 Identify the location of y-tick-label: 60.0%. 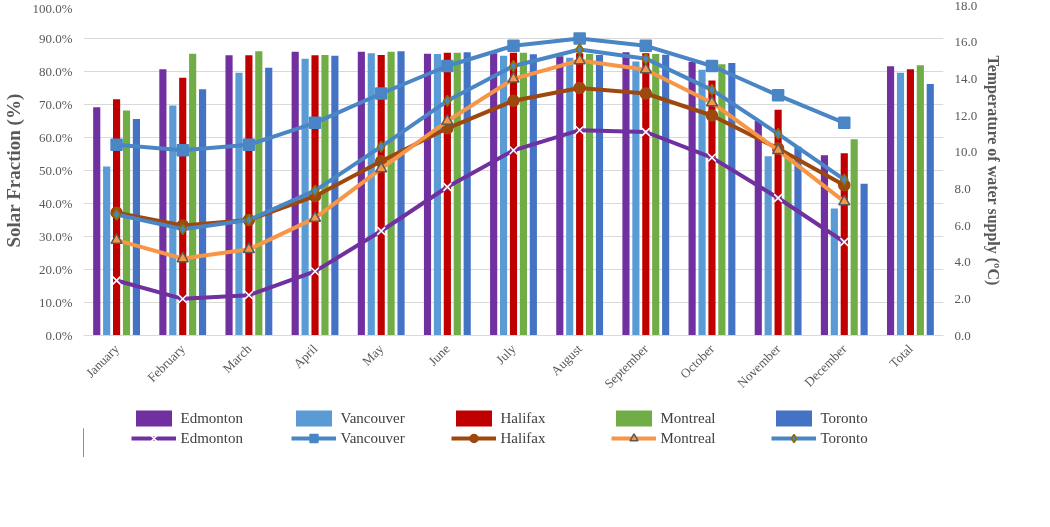
(55, 137).